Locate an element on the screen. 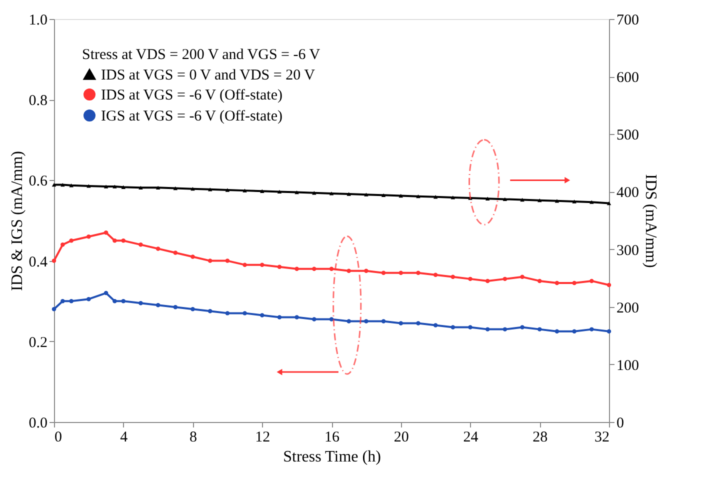  y2-tick-label: 500 is located at coordinates (627, 136).